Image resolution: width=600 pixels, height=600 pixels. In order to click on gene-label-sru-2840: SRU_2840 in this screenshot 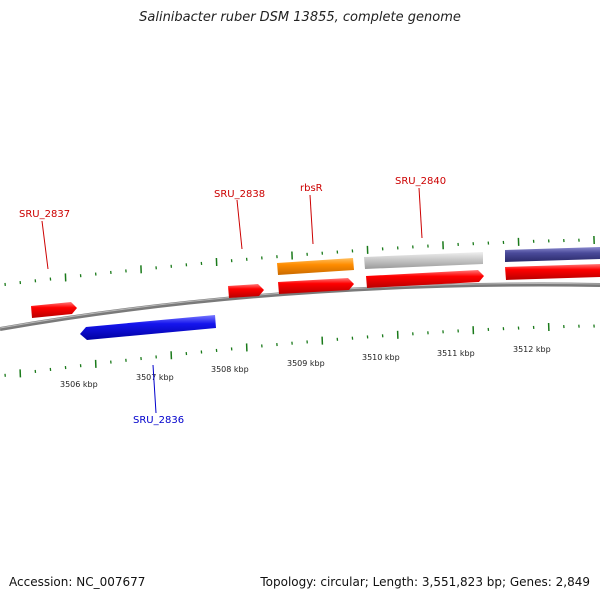, I will do `click(420, 181)`.